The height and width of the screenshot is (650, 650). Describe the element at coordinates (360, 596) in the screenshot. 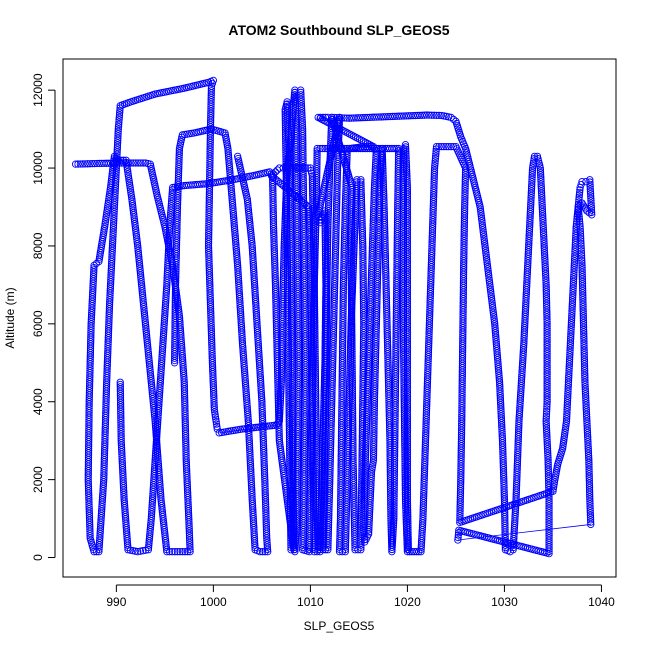

I see `x-axis: 990 1000 1010 1020 1030 1040` at that location.